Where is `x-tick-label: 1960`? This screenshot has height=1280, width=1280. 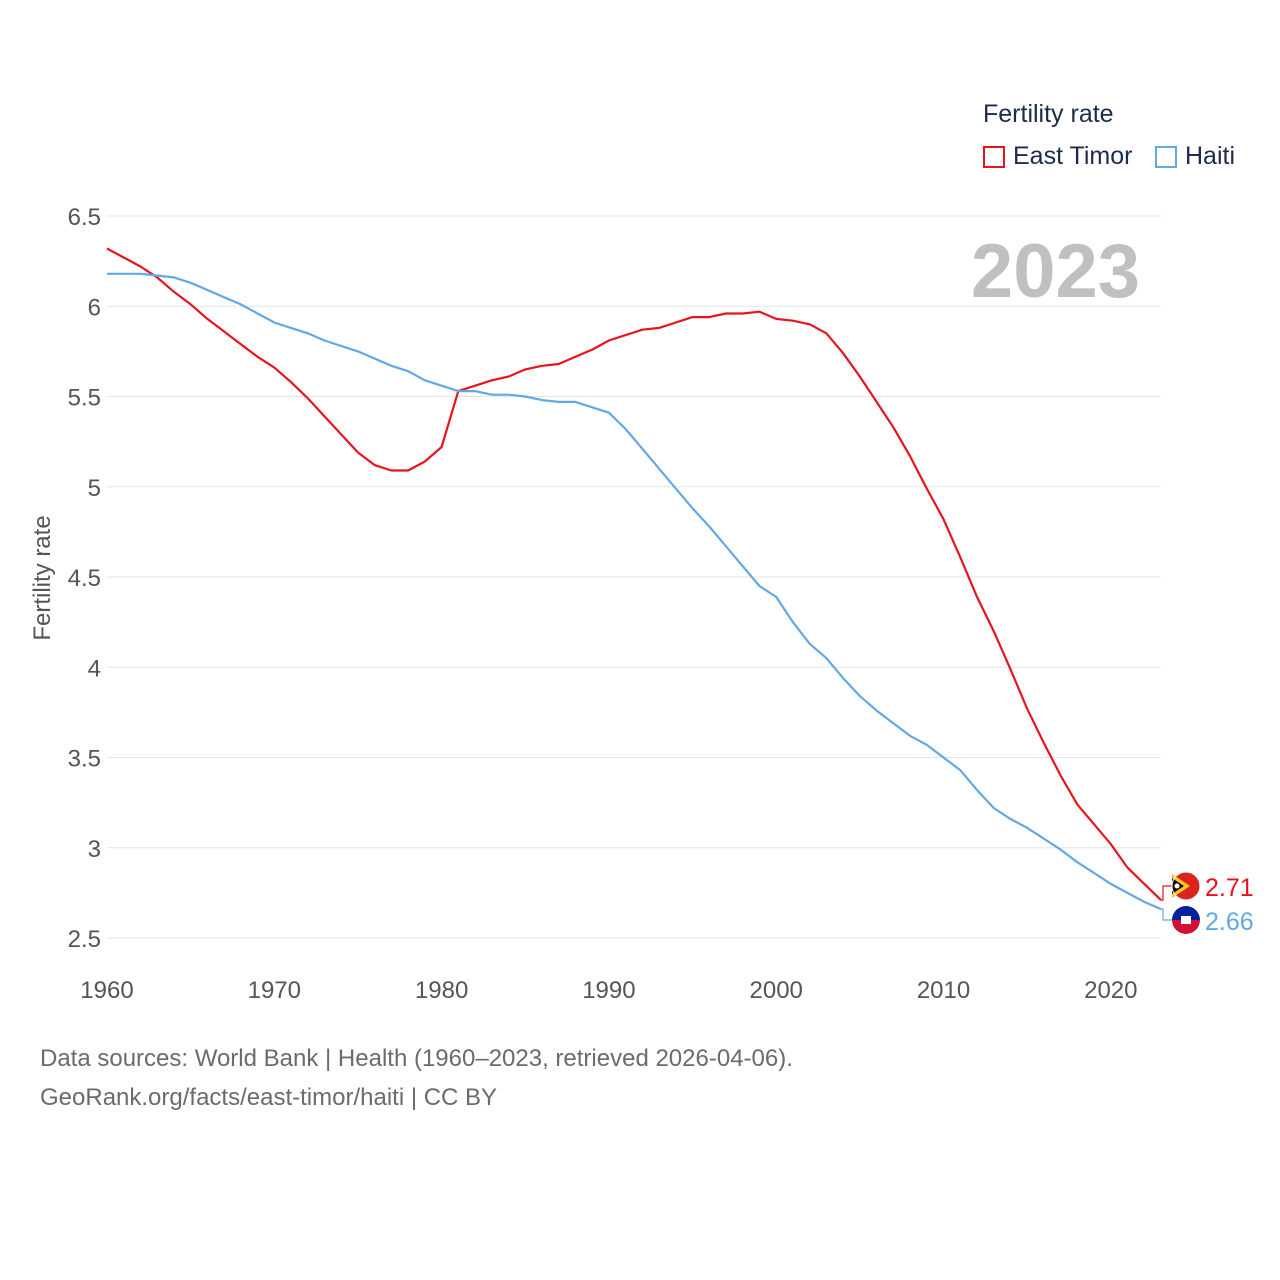
x-tick-label: 1960 is located at coordinates (106, 990).